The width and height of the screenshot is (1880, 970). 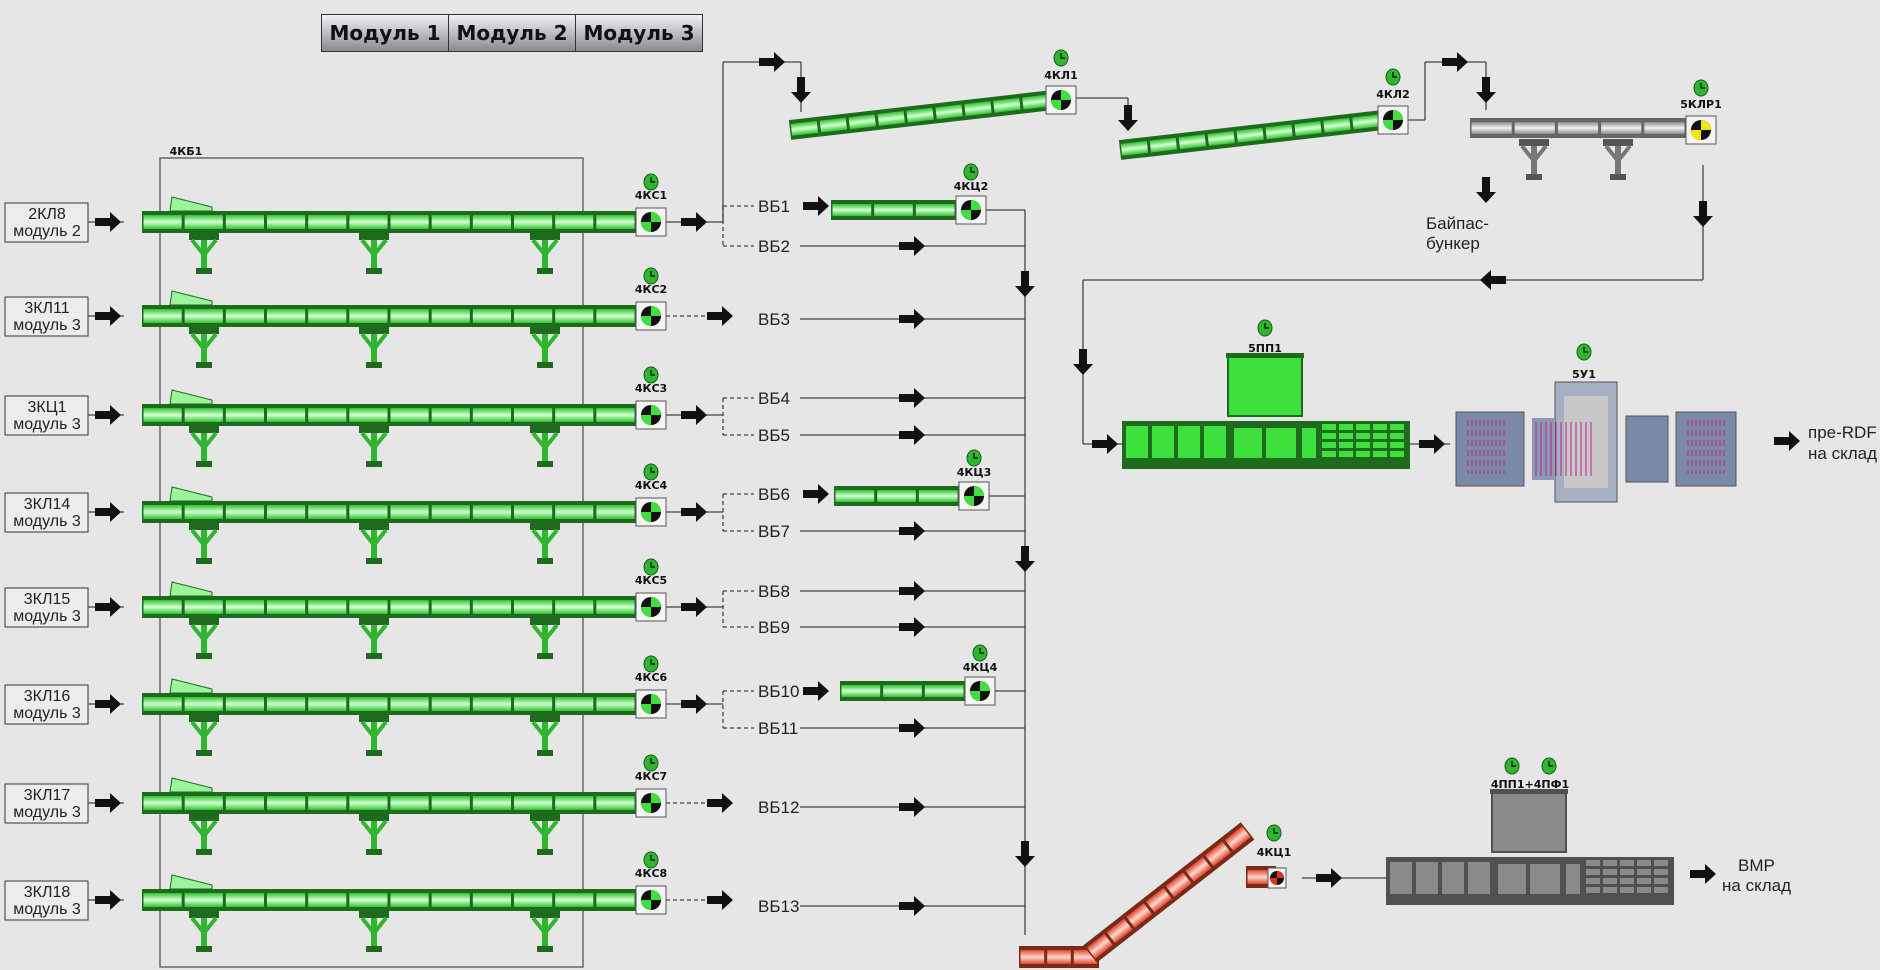 What do you see at coordinates (651, 704) in the screenshot?
I see `motor-4КС6` at bounding box center [651, 704].